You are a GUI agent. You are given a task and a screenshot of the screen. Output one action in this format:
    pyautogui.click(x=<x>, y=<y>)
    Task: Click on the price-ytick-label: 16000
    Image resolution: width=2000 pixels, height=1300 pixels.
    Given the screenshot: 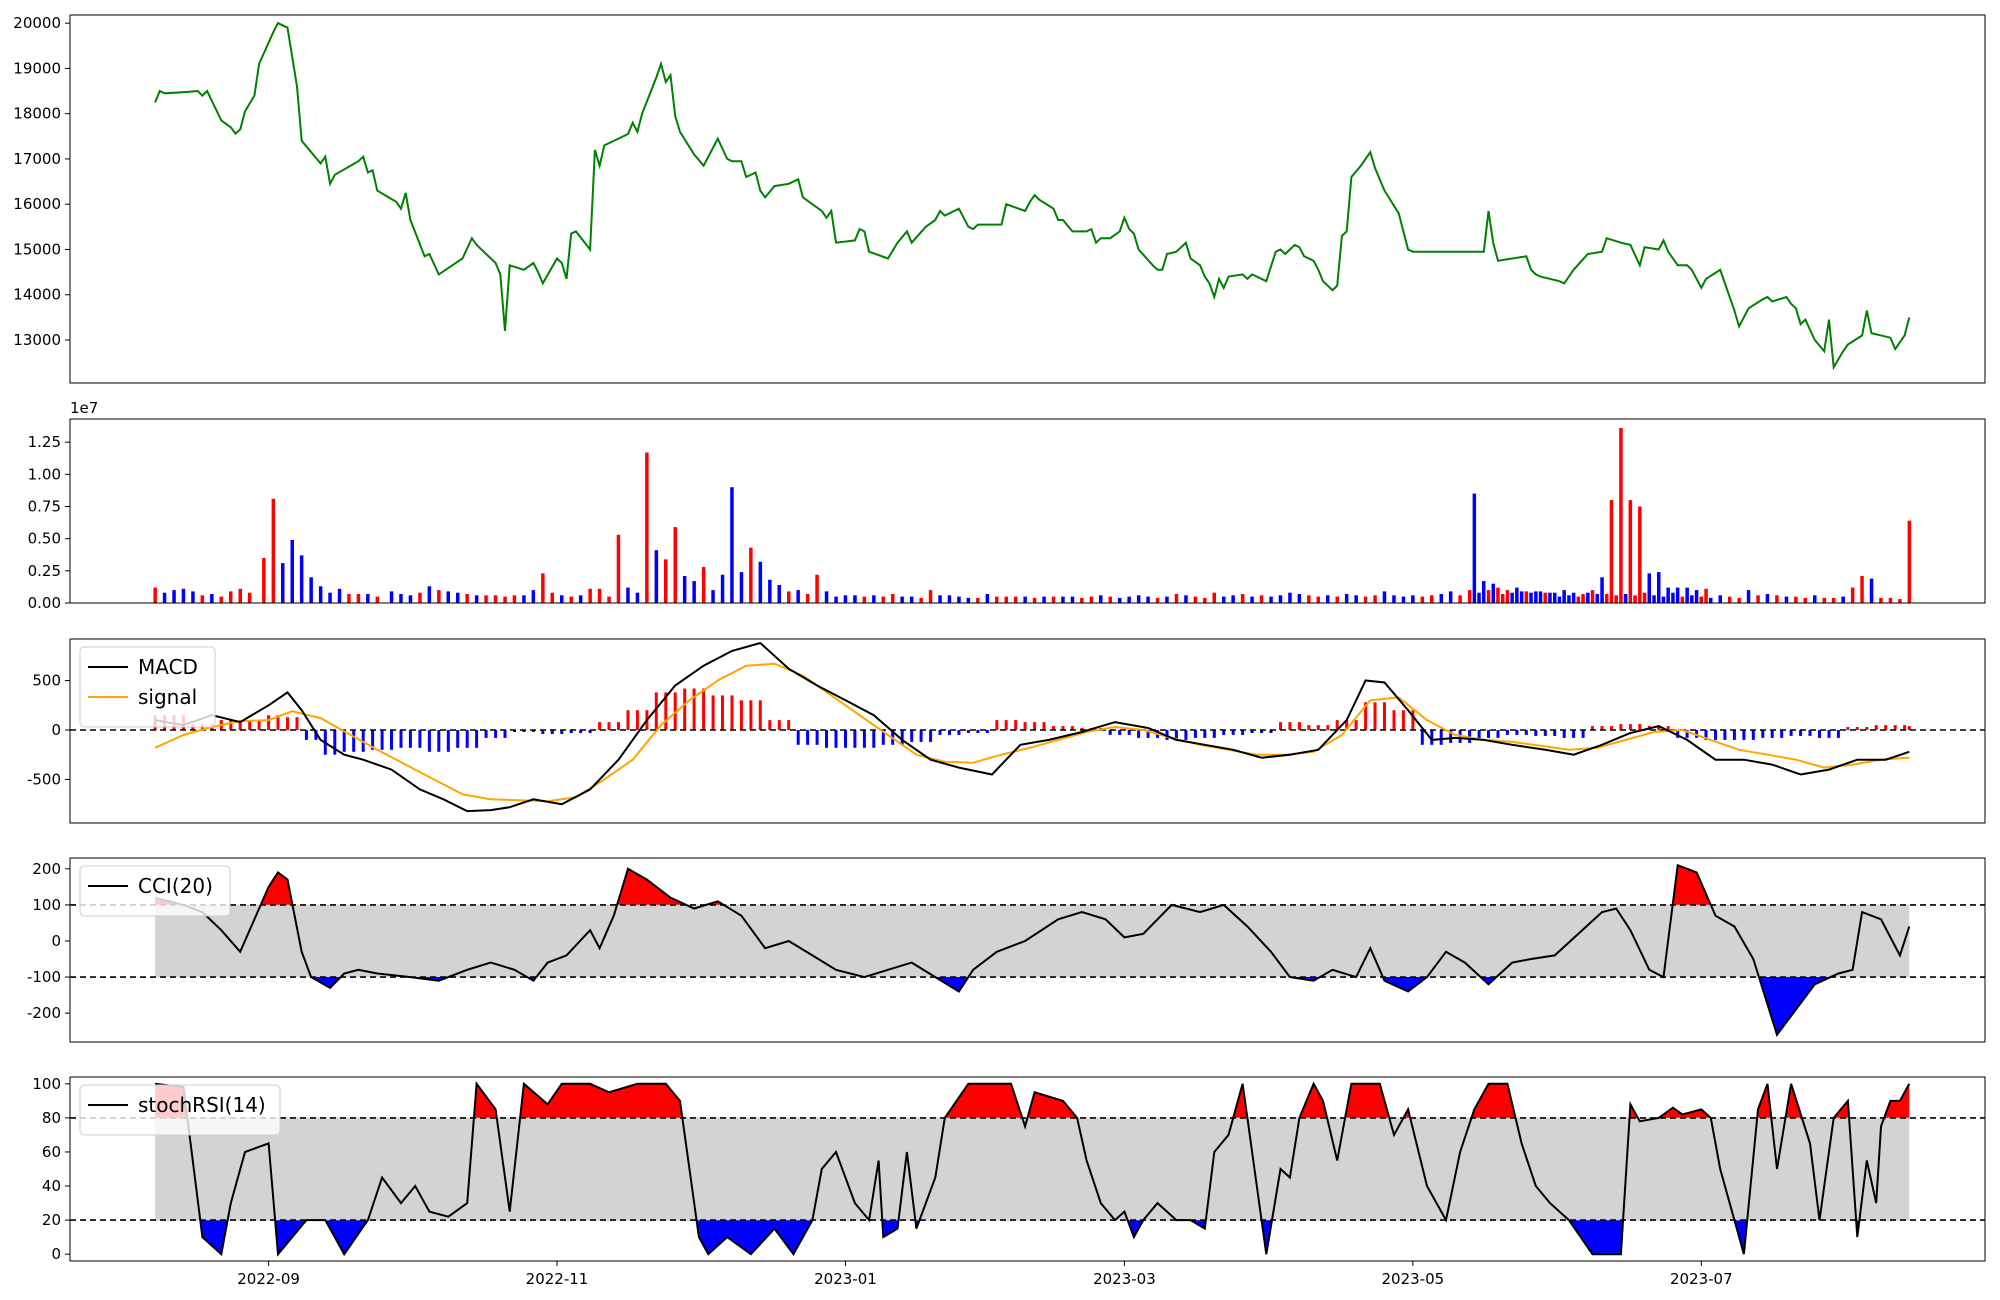 What is the action you would take?
    pyautogui.click(x=37, y=204)
    